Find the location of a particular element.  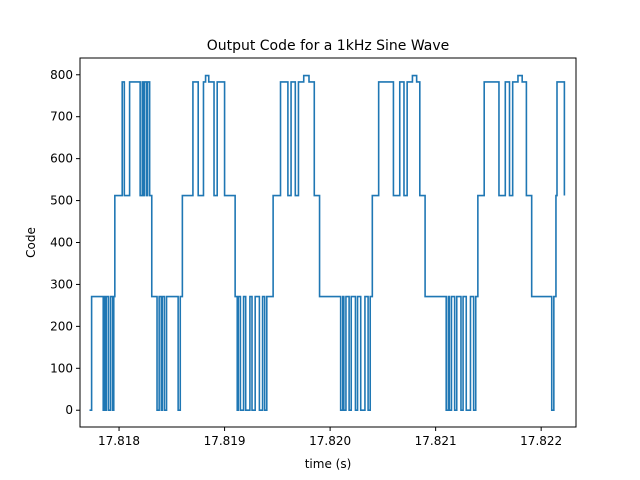

x-tick-label: 17.818 is located at coordinates (119, 441).